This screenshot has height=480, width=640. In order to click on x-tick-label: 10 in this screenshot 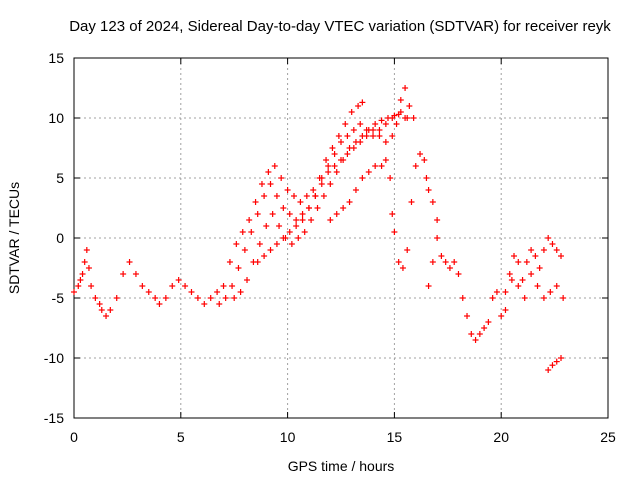, I will do `click(288, 437)`.